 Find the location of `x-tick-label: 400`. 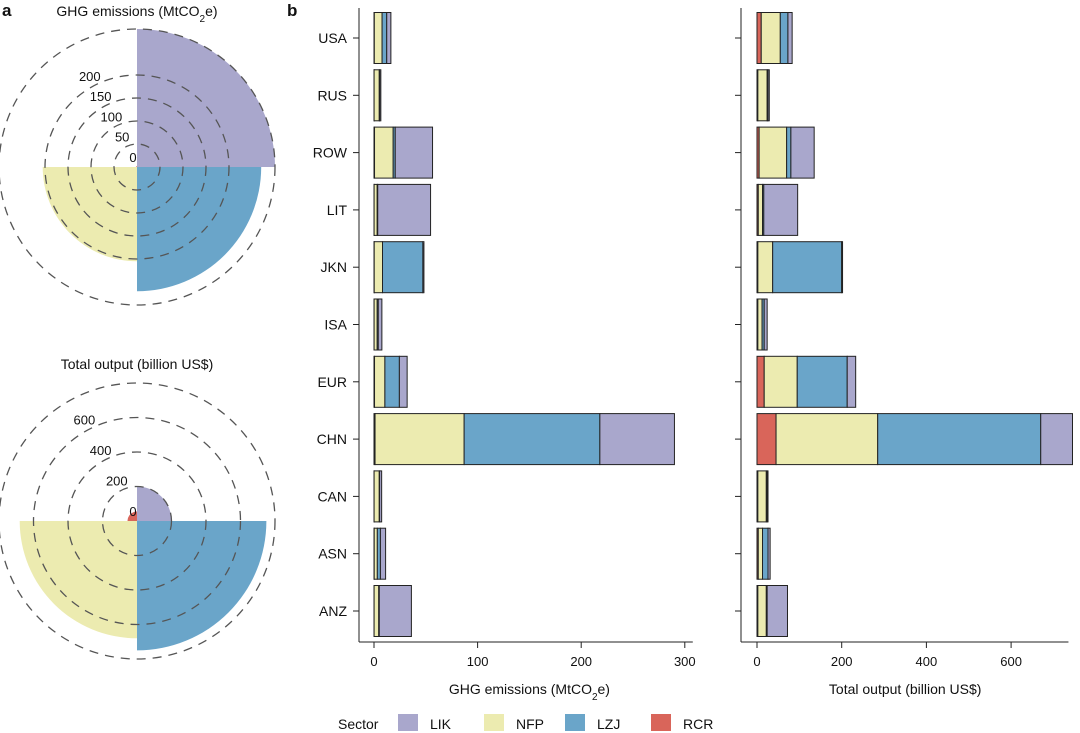

x-tick-label: 400 is located at coordinates (927, 661).